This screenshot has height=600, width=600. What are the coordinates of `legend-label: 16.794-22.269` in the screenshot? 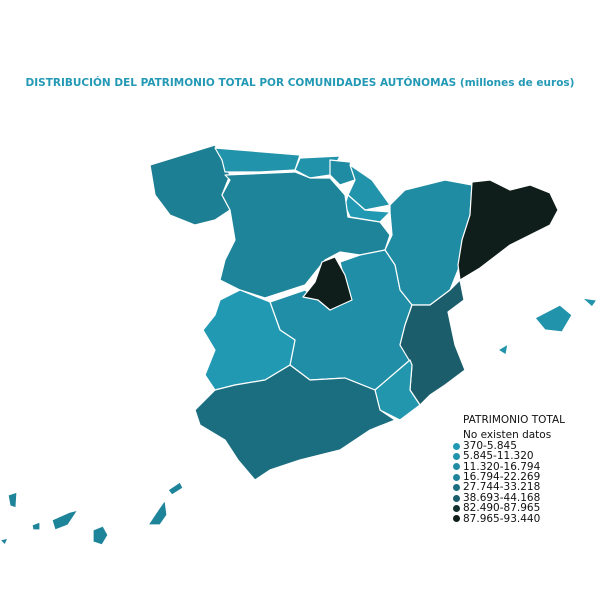 It's located at (502, 477).